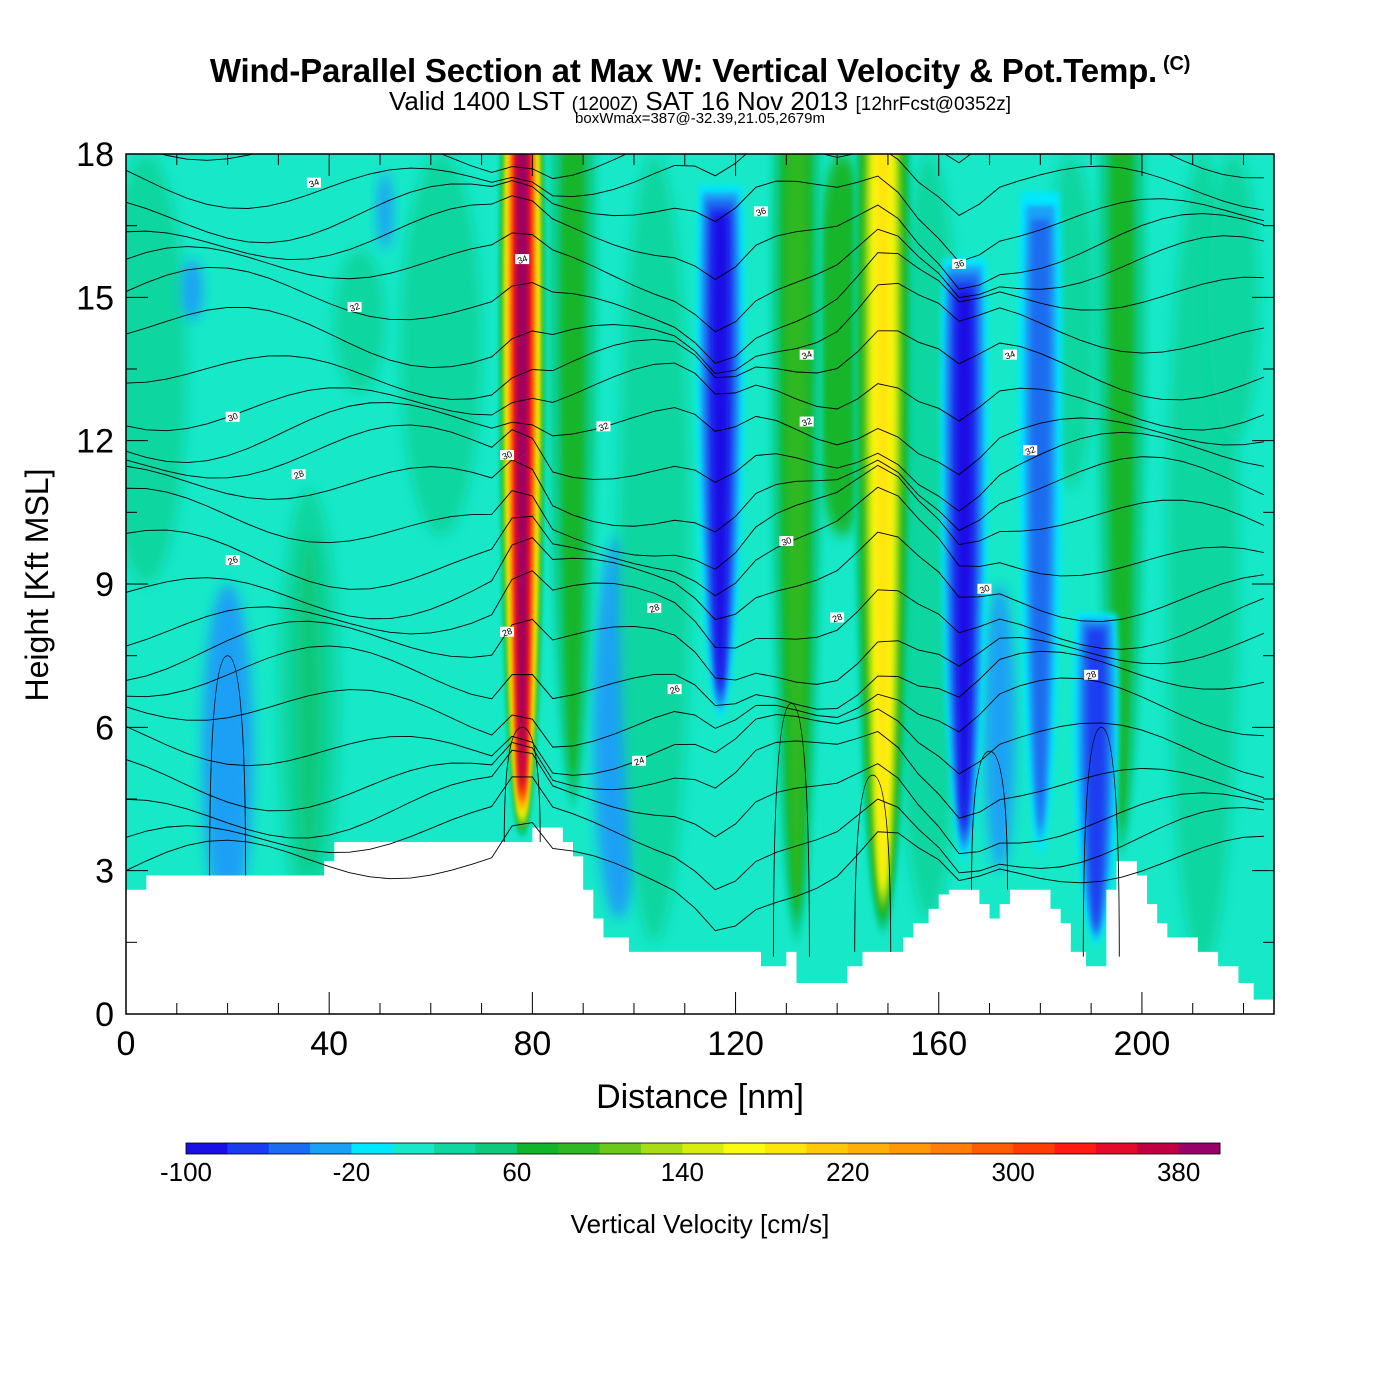  What do you see at coordinates (700, 1224) in the screenshot?
I see `colorbar-label: Vertical Velocity [cm/s]` at bounding box center [700, 1224].